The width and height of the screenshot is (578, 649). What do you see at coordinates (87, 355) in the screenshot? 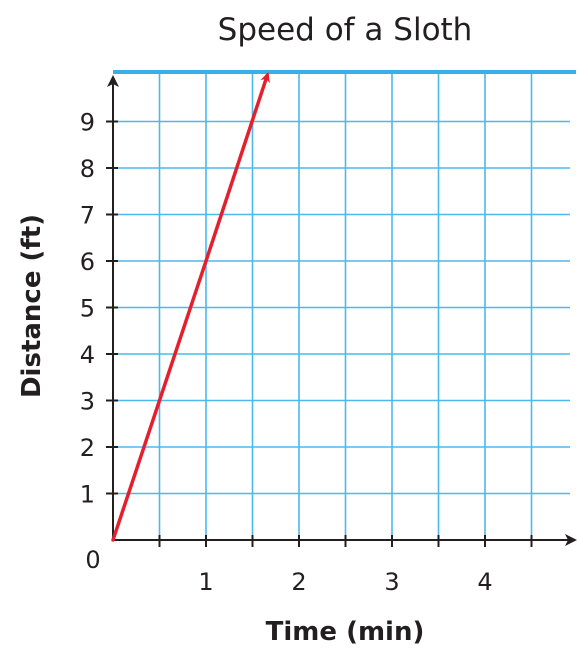
I see `y-tick-label: 4` at bounding box center [87, 355].